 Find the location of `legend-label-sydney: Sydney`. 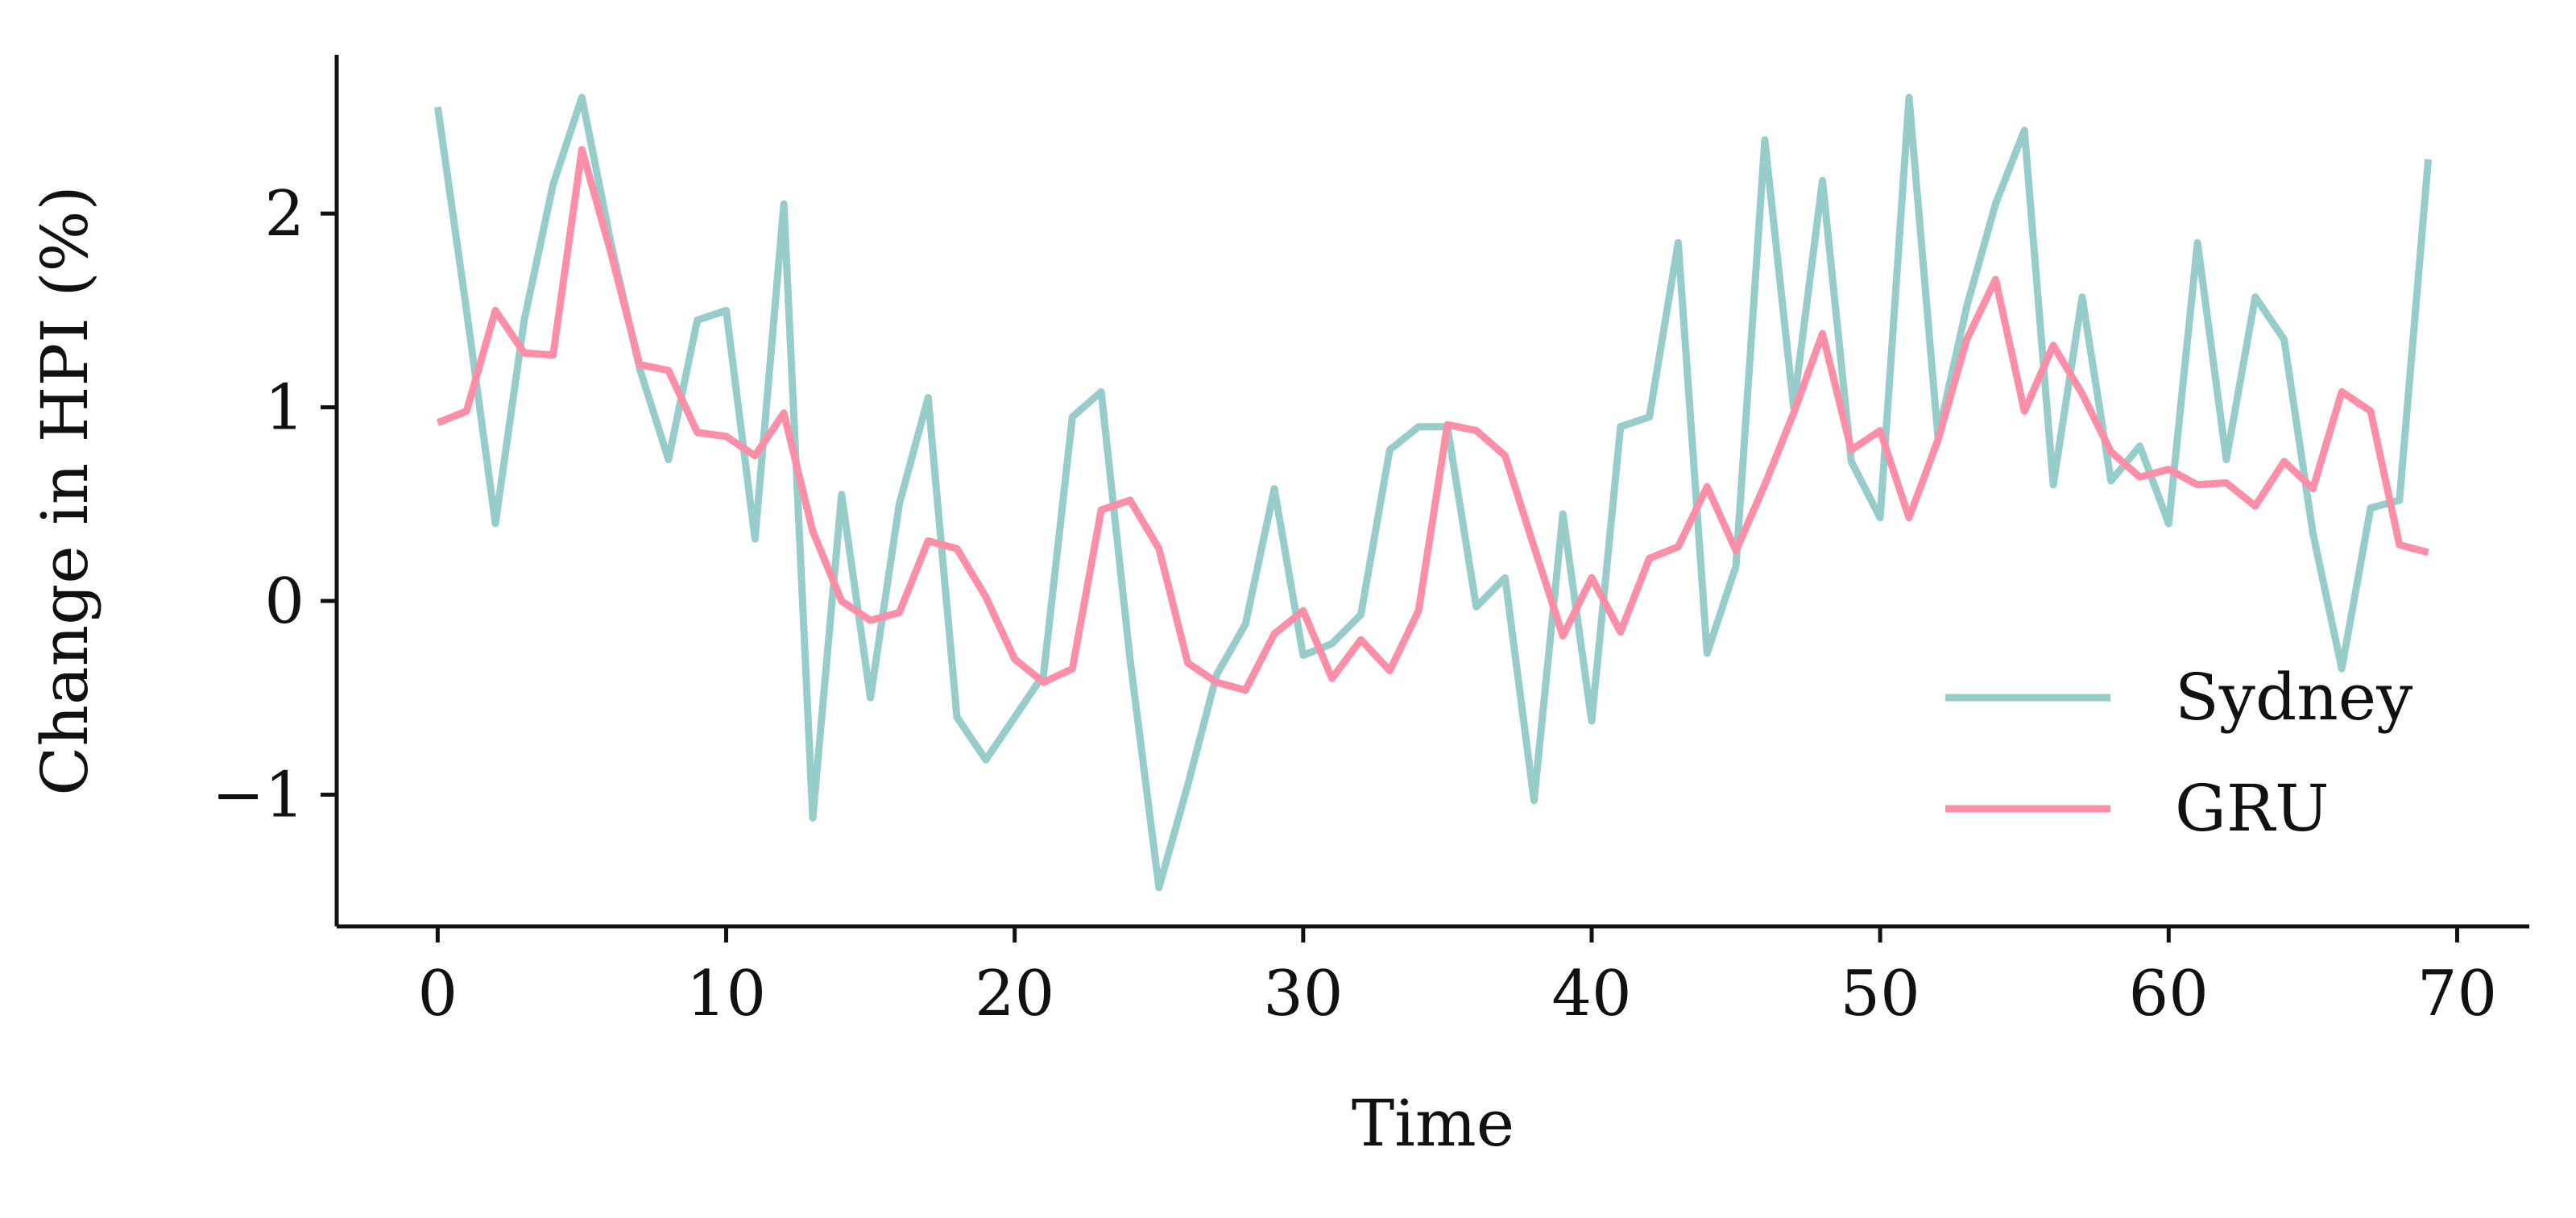

legend-label-sydney: Sydney is located at coordinates (2293, 698).